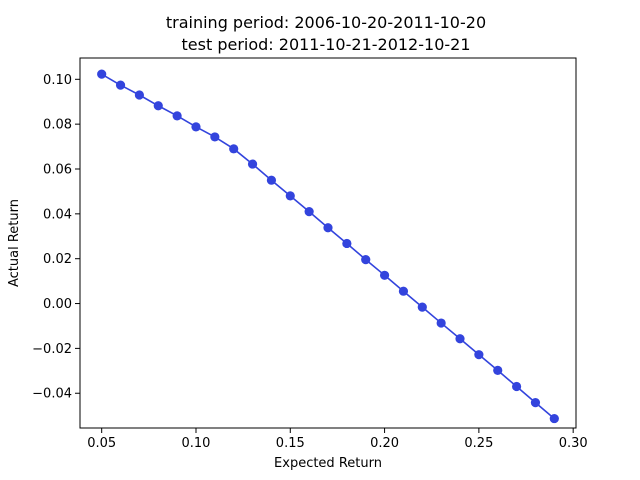 The height and width of the screenshot is (480, 640). I want to click on y-tick-label: 0.00, so click(57, 304).